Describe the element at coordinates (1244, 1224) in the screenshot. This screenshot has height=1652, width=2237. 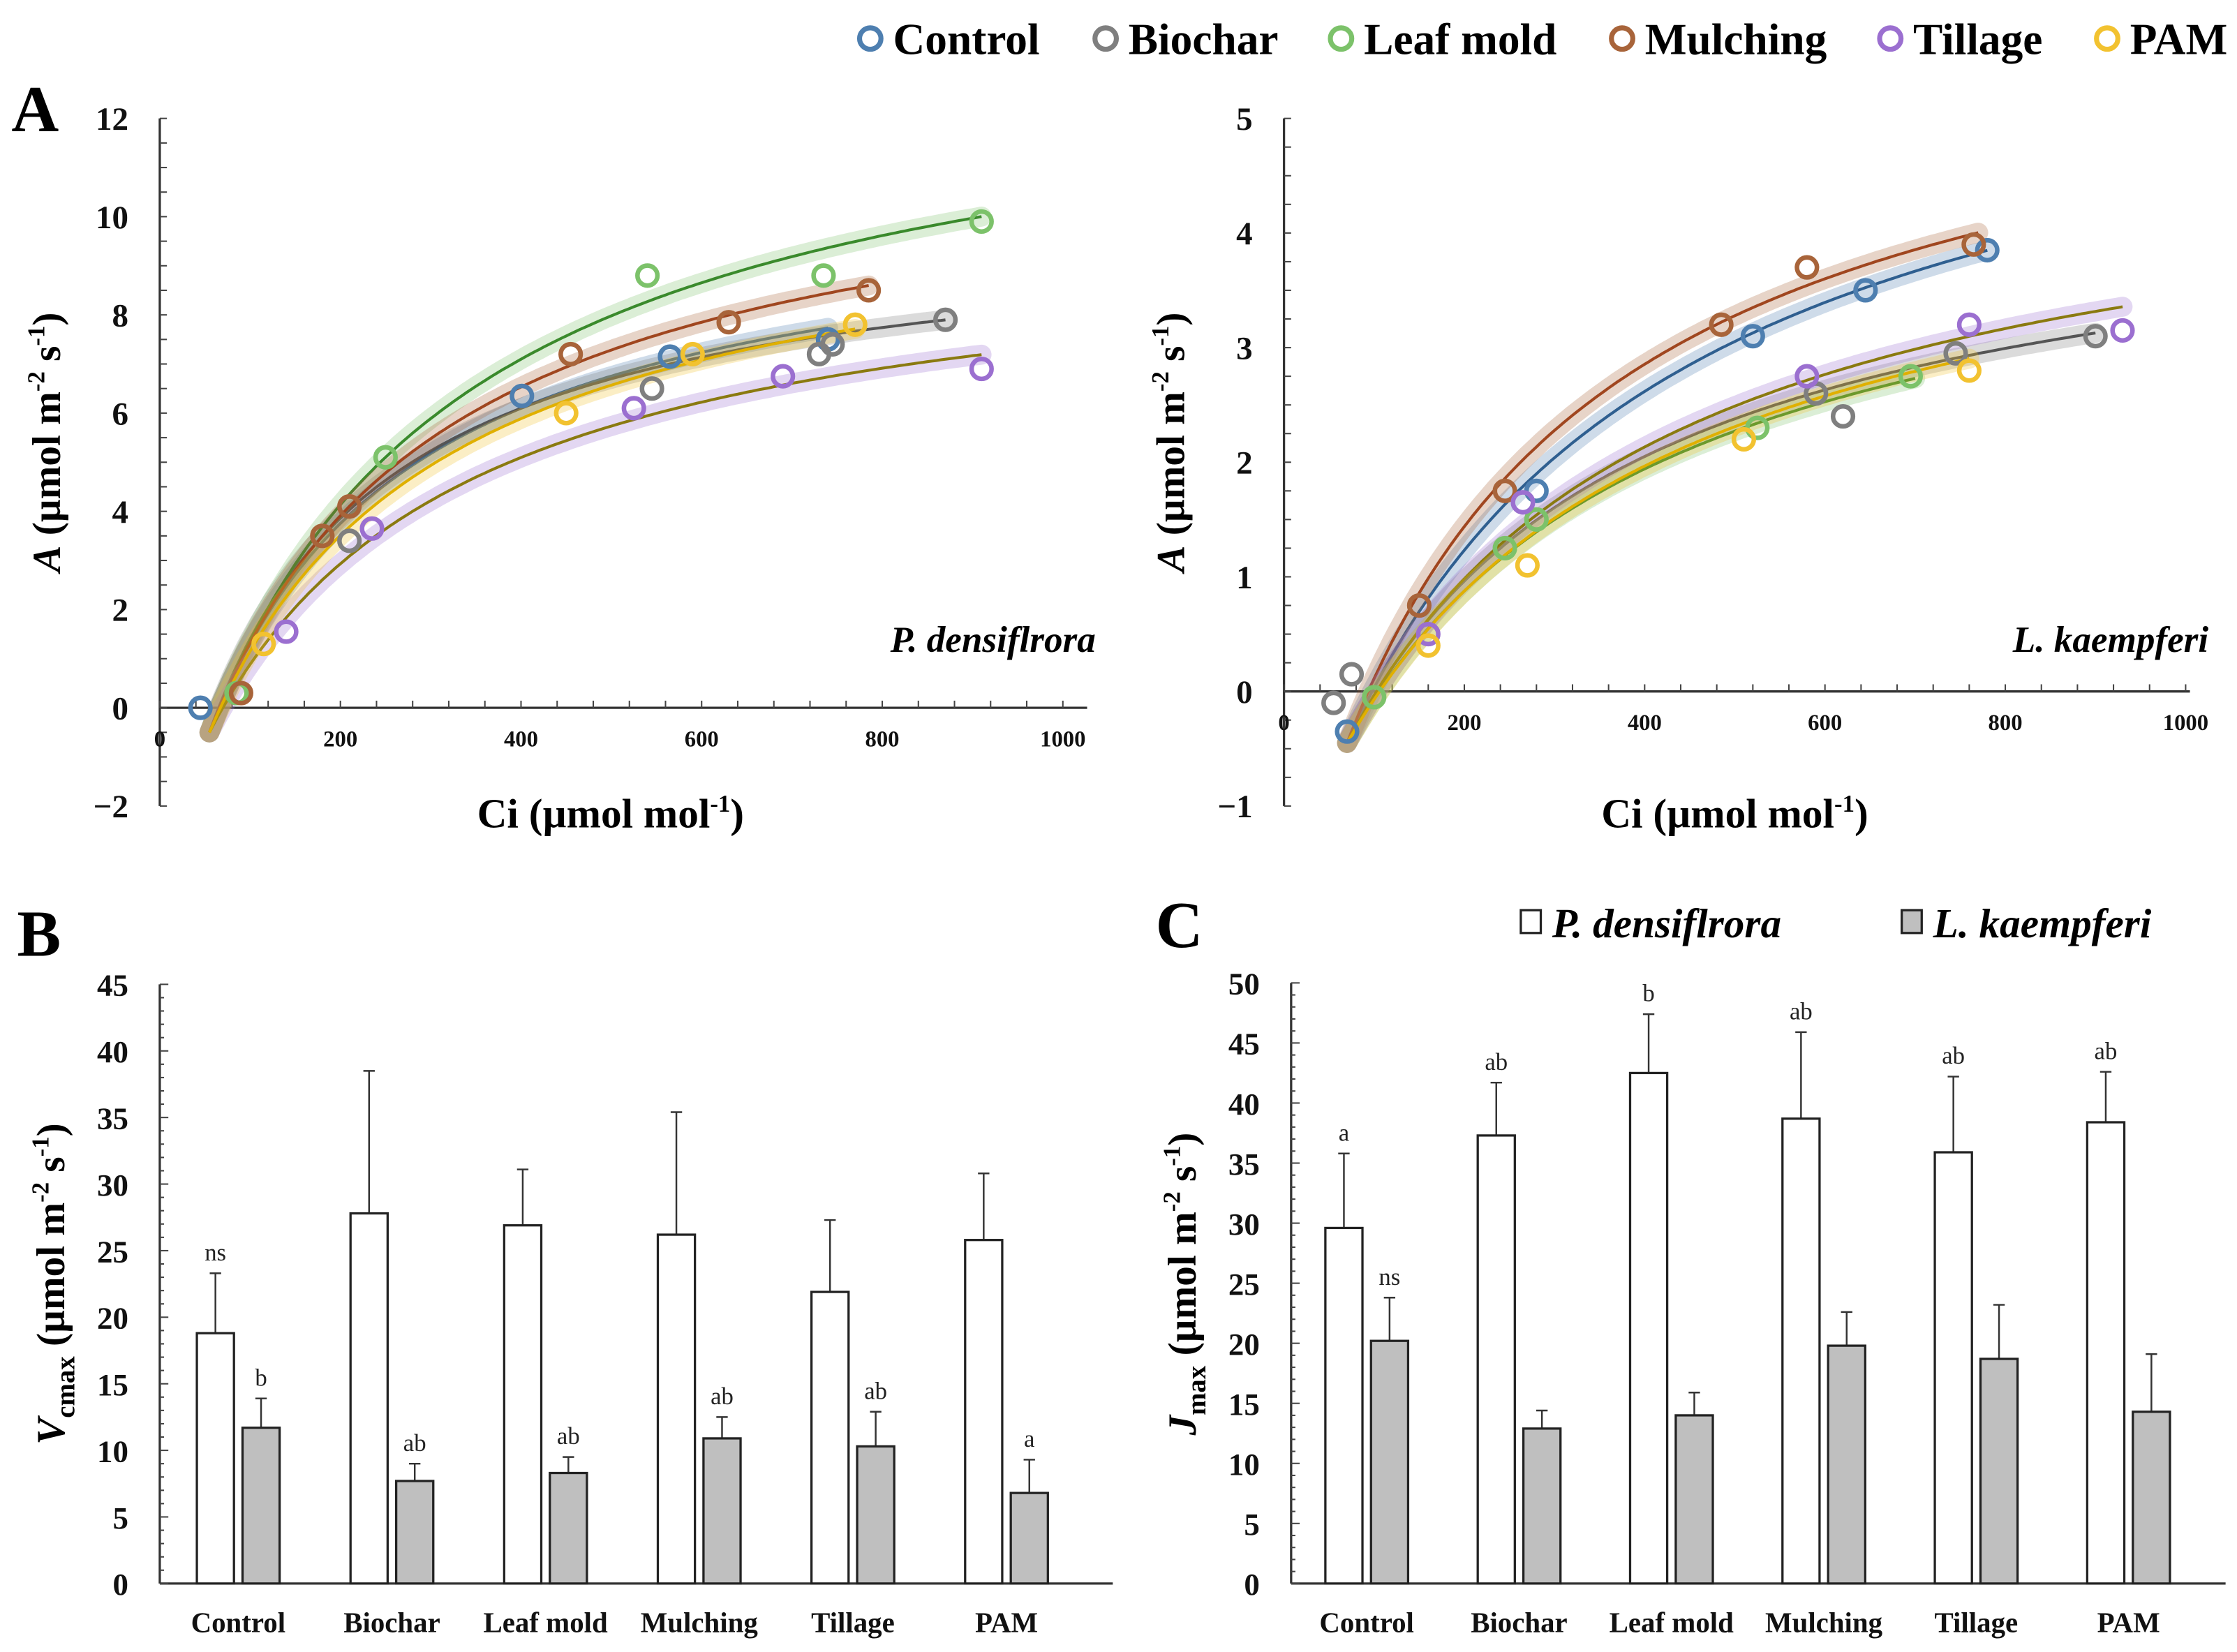
I see `y-tick-label: 30` at that location.